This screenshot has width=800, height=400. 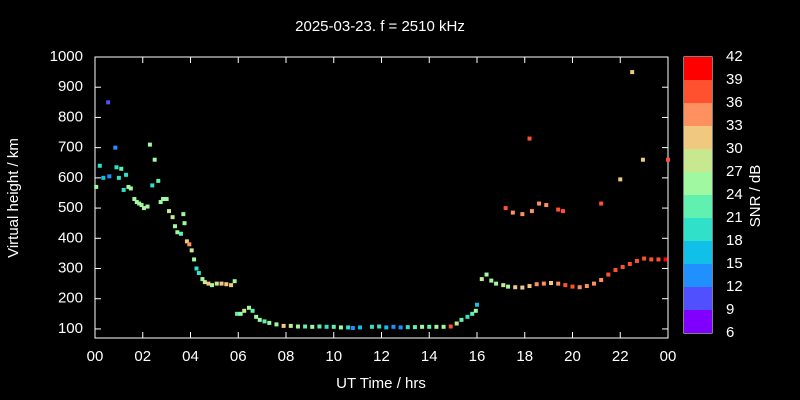 What do you see at coordinates (730, 332) in the screenshot?
I see `colorbar-tick-label: 6` at bounding box center [730, 332].